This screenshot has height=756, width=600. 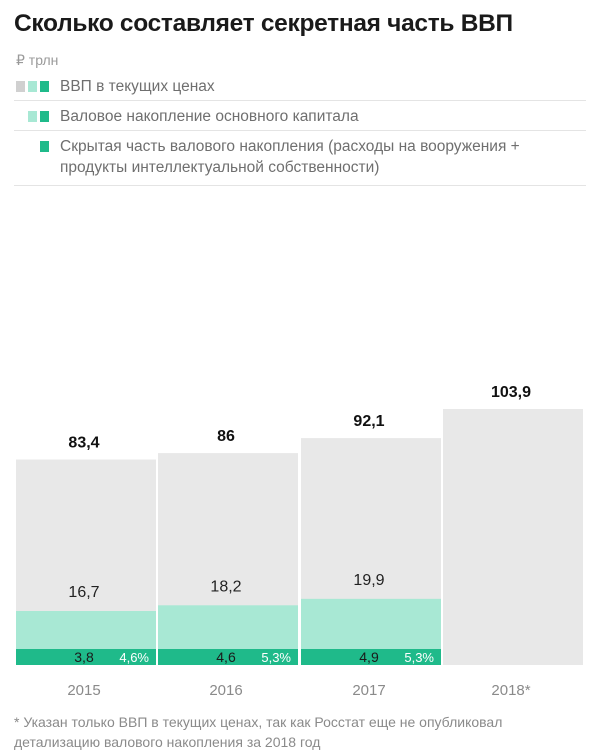 I want to click on label-gdp-2017: 92,1, so click(x=368, y=421).